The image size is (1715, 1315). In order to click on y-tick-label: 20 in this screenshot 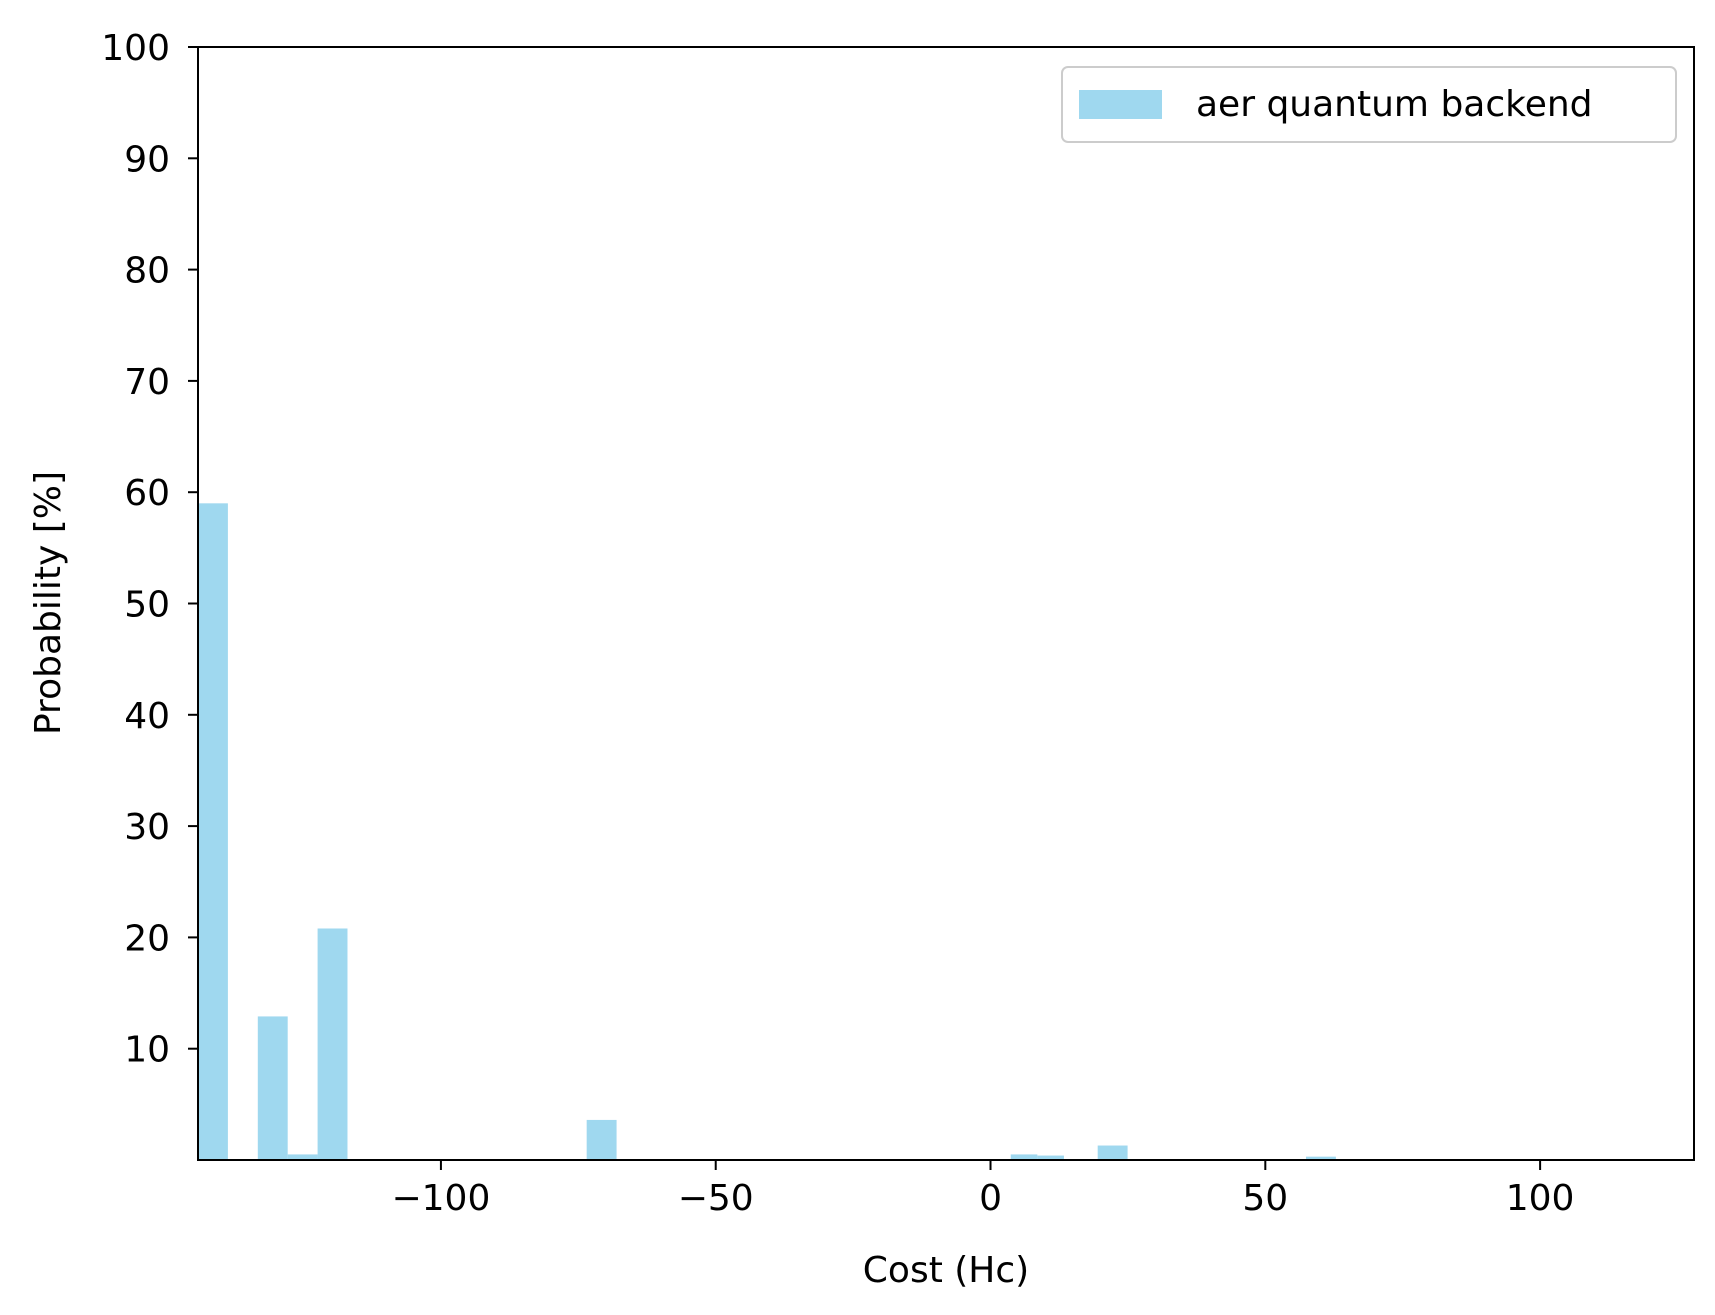, I will do `click(147, 938)`.